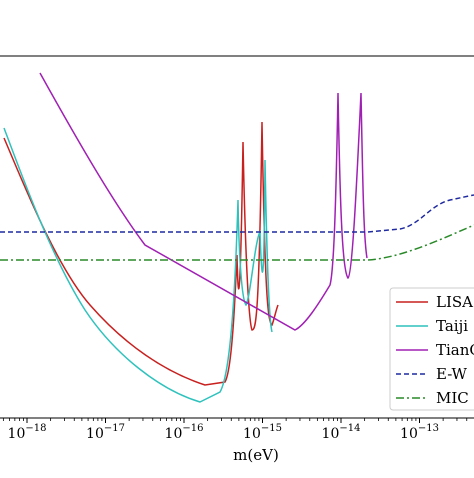 The width and height of the screenshot is (474, 478). I want to click on legend-label: E-W, so click(451, 374).